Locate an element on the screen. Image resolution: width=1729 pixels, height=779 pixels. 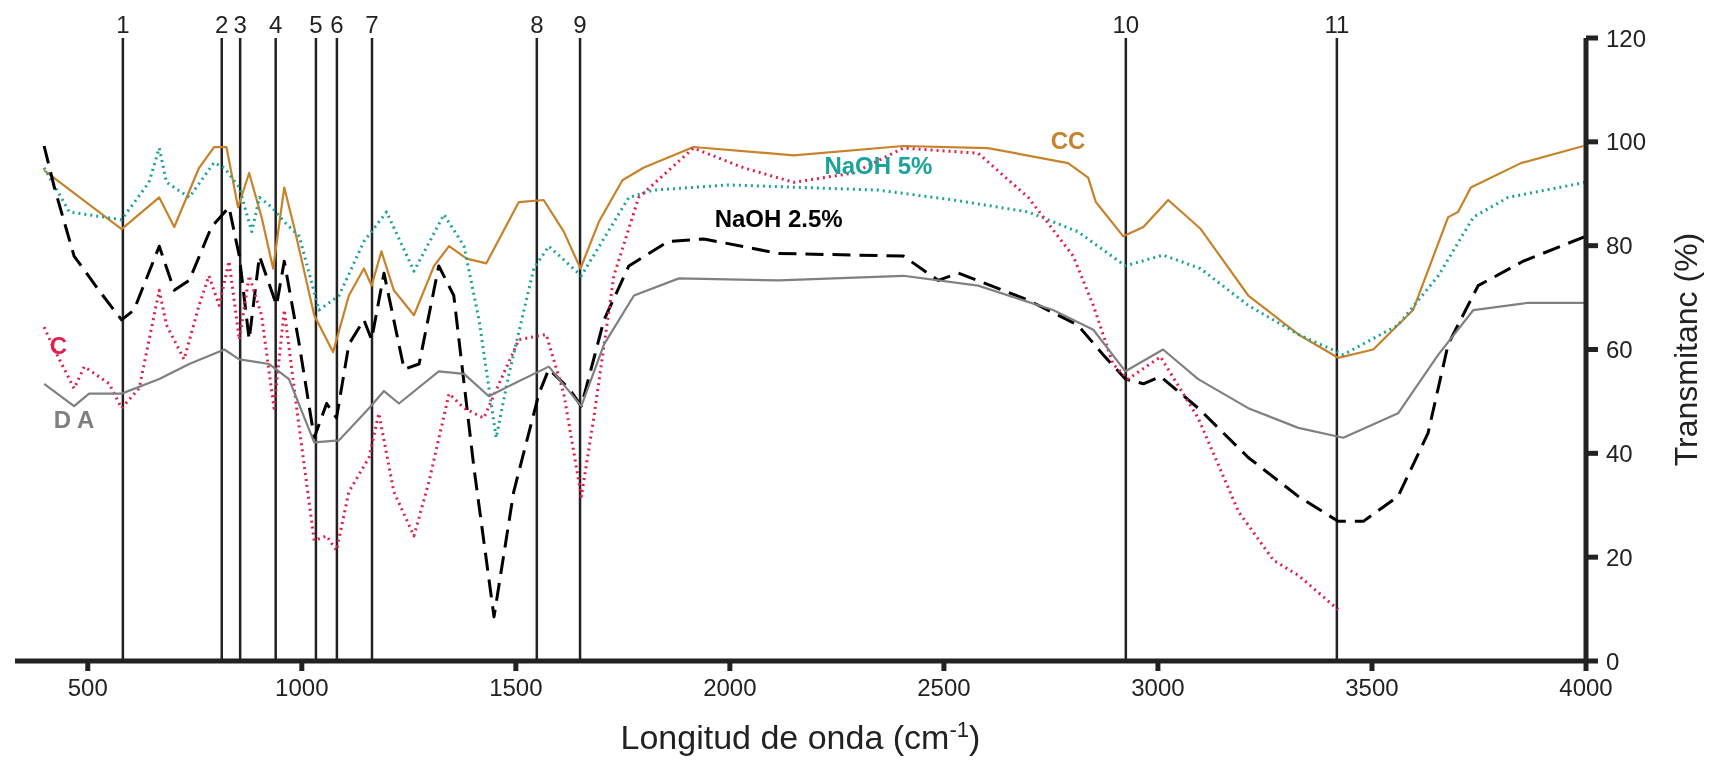
y-axis-title: Transmitanc (%) is located at coordinates (1686, 349).